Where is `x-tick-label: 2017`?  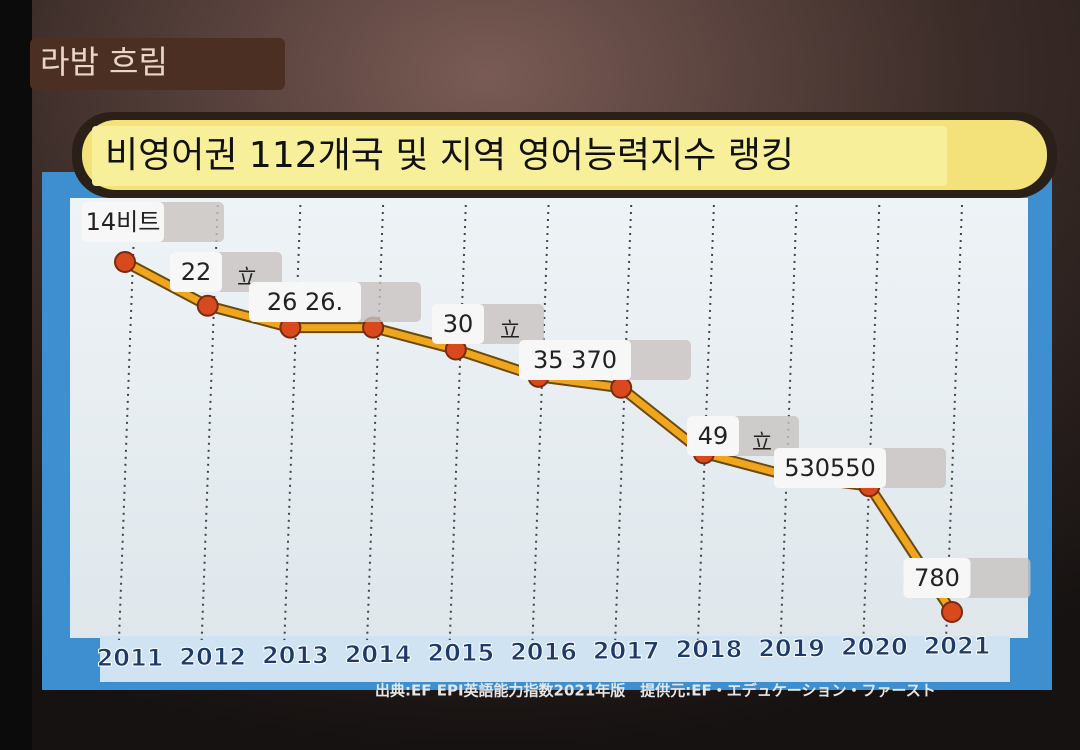
x-tick-label: 2017 is located at coordinates (626, 651).